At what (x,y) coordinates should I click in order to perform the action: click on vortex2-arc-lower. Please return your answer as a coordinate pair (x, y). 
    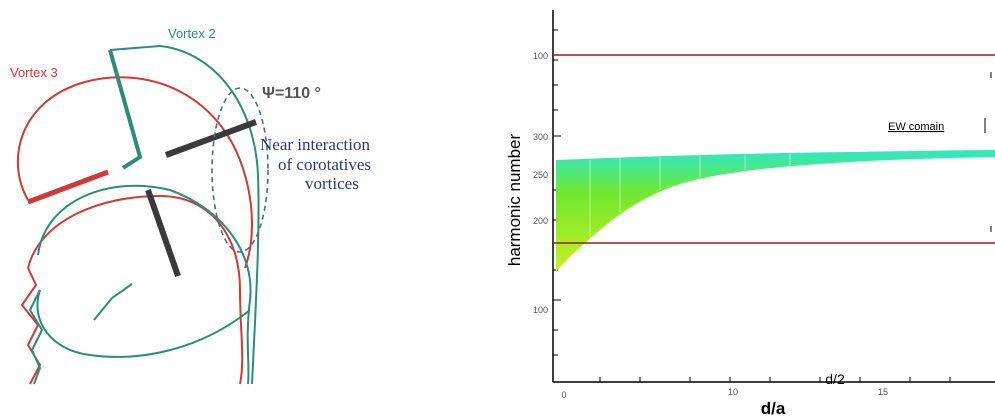
    Looking at the image, I should click on (144, 284).